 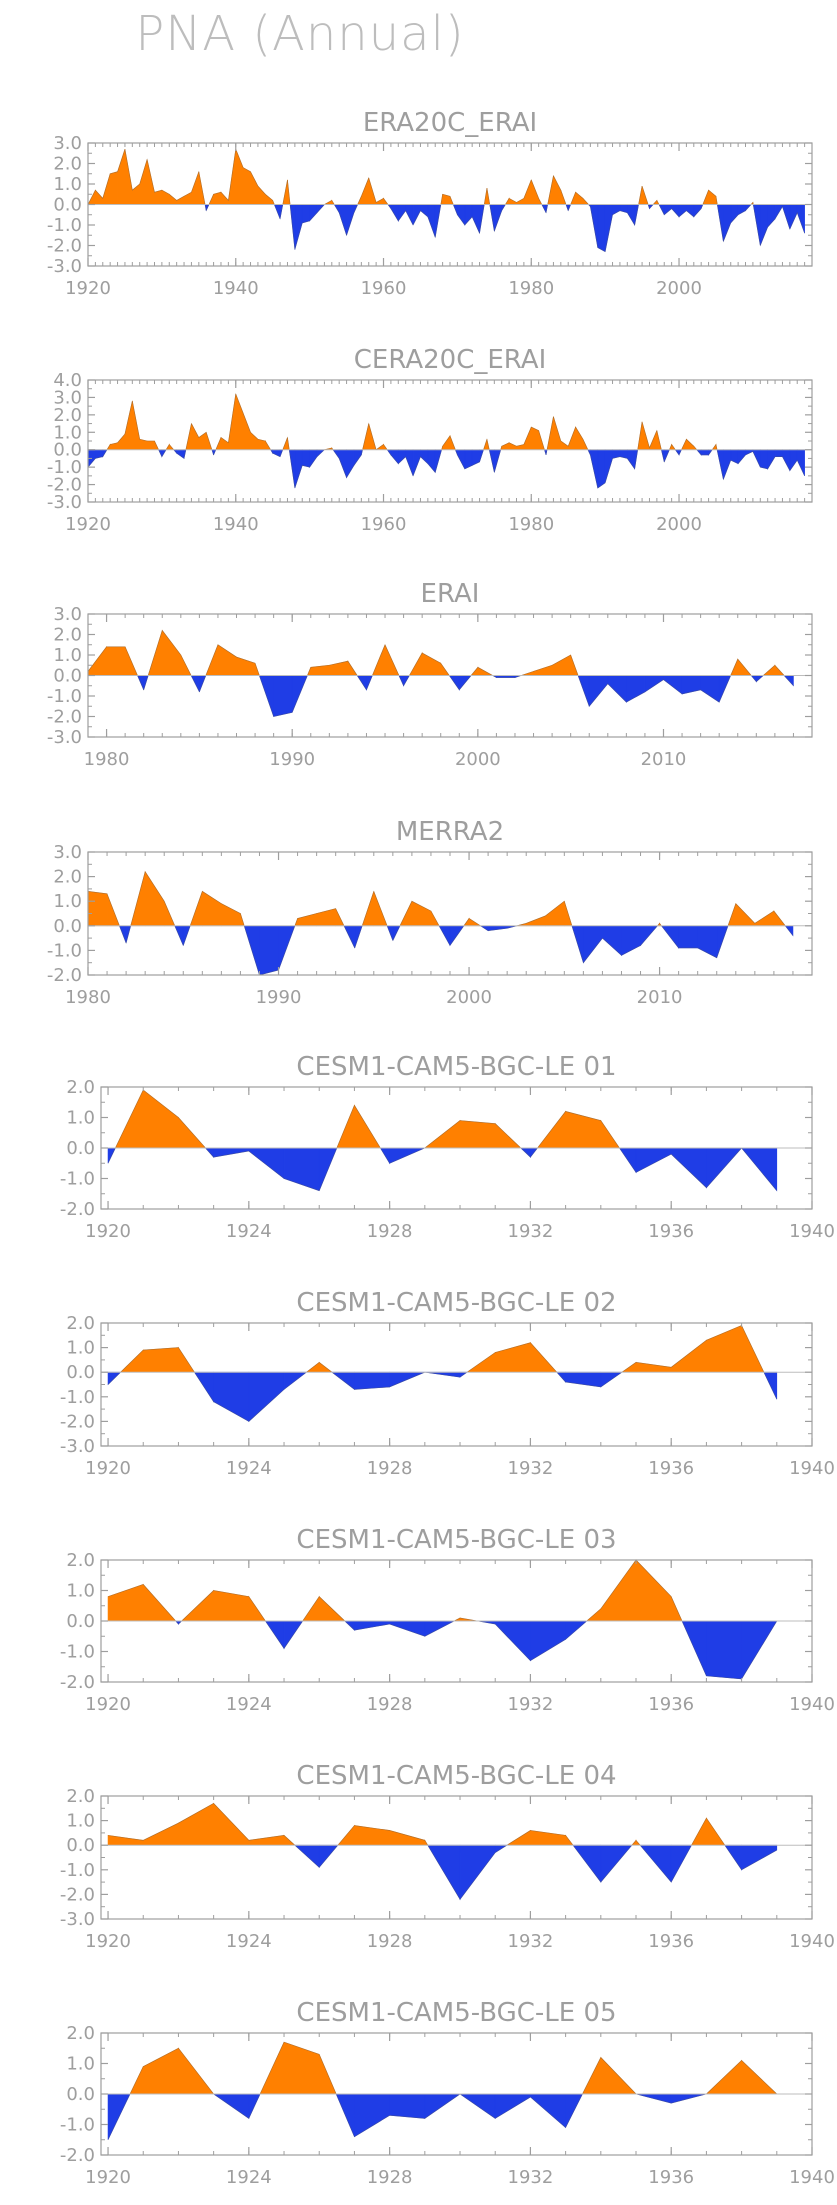 I want to click on chart-title: CESM1-CAM5-BGC-LE 01, so click(x=456, y=1067).